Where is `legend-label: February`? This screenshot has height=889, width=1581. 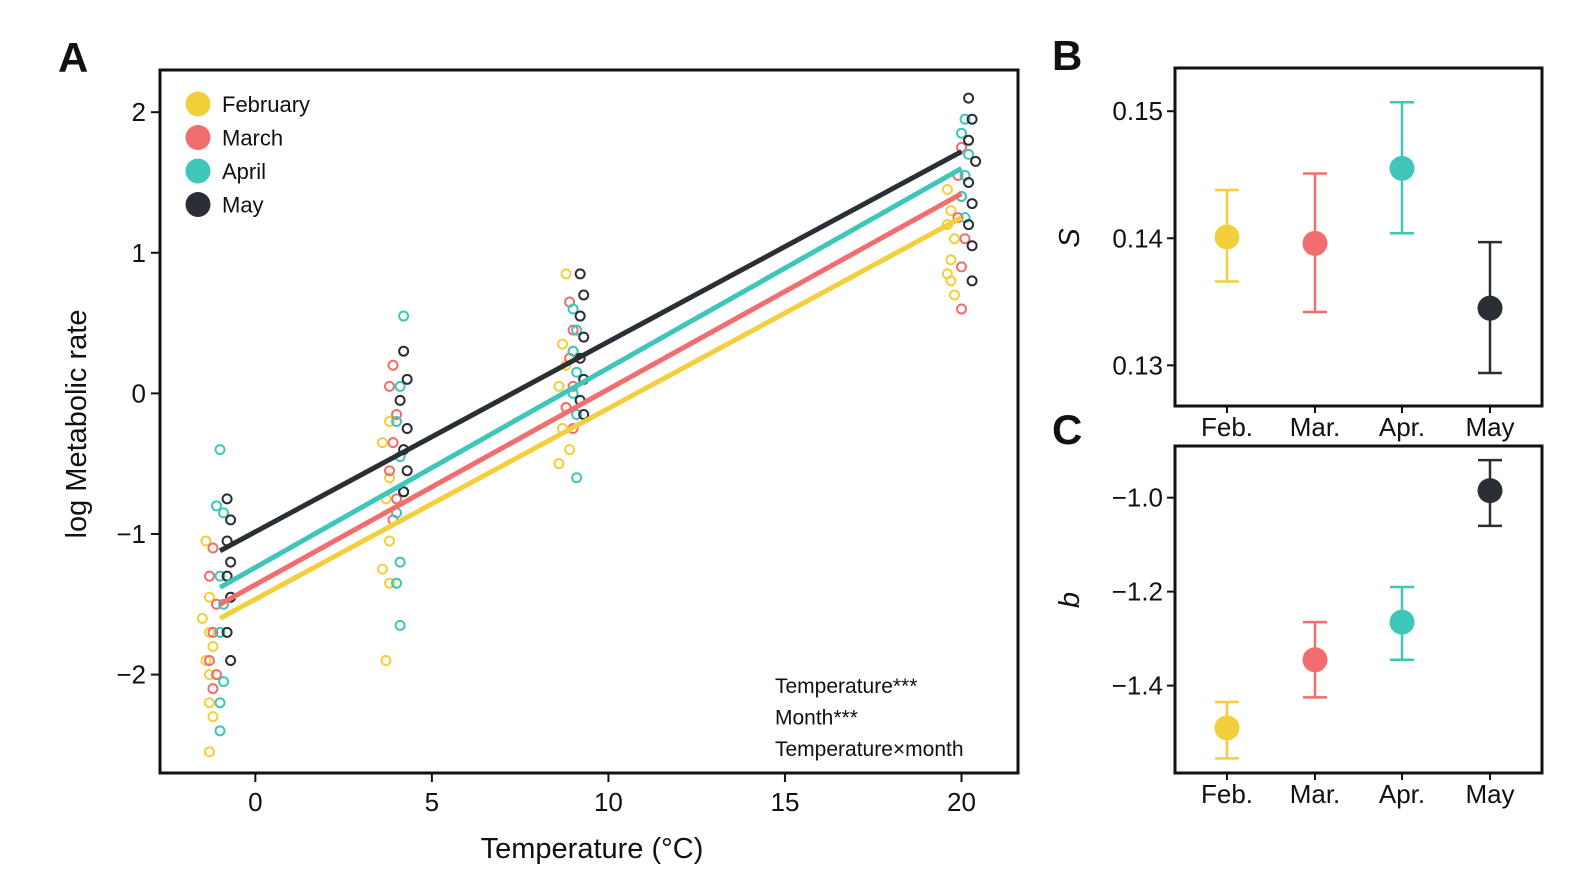
legend-label: February is located at coordinates (266, 104).